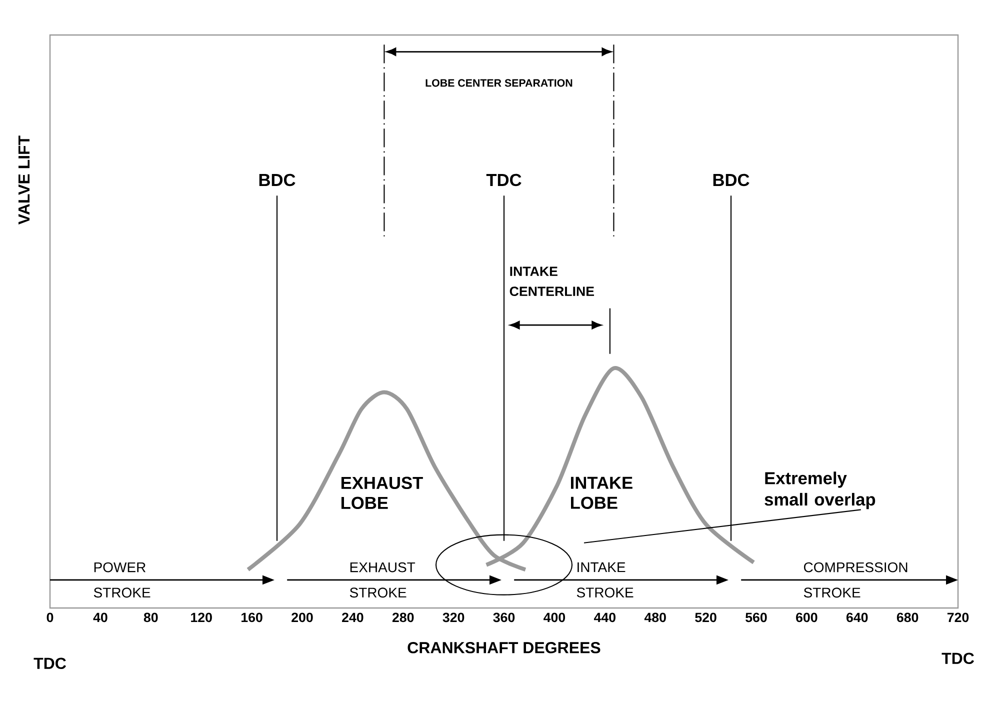 This screenshot has height=703, width=988. I want to click on annotation: COMPRESSION STROKE, so click(856, 580).